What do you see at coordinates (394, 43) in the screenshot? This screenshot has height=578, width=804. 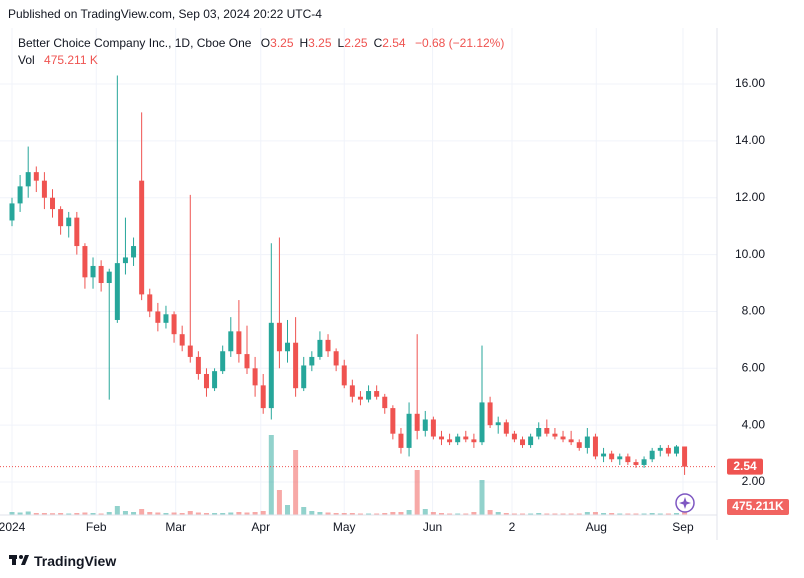 I see `ohlc-value: 2.54` at bounding box center [394, 43].